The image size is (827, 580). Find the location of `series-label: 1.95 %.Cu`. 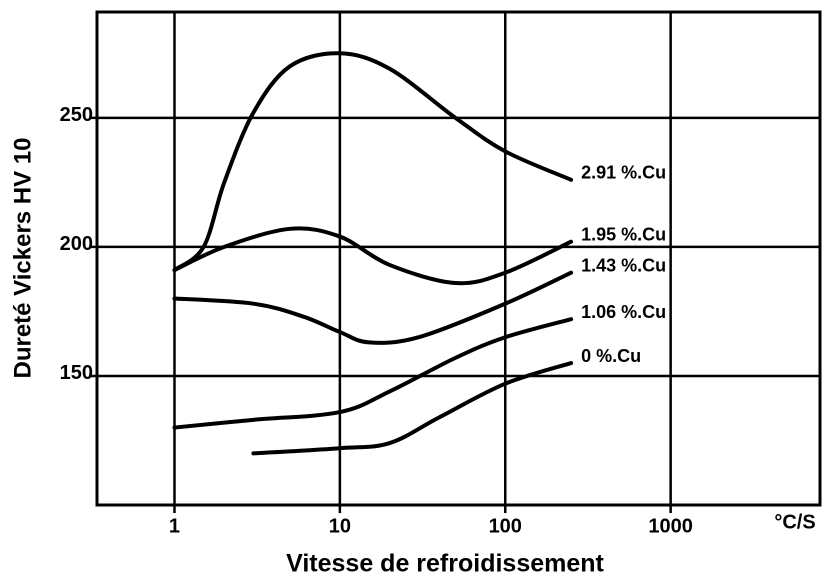

series-label: 1.95 %.Cu is located at coordinates (623, 234).